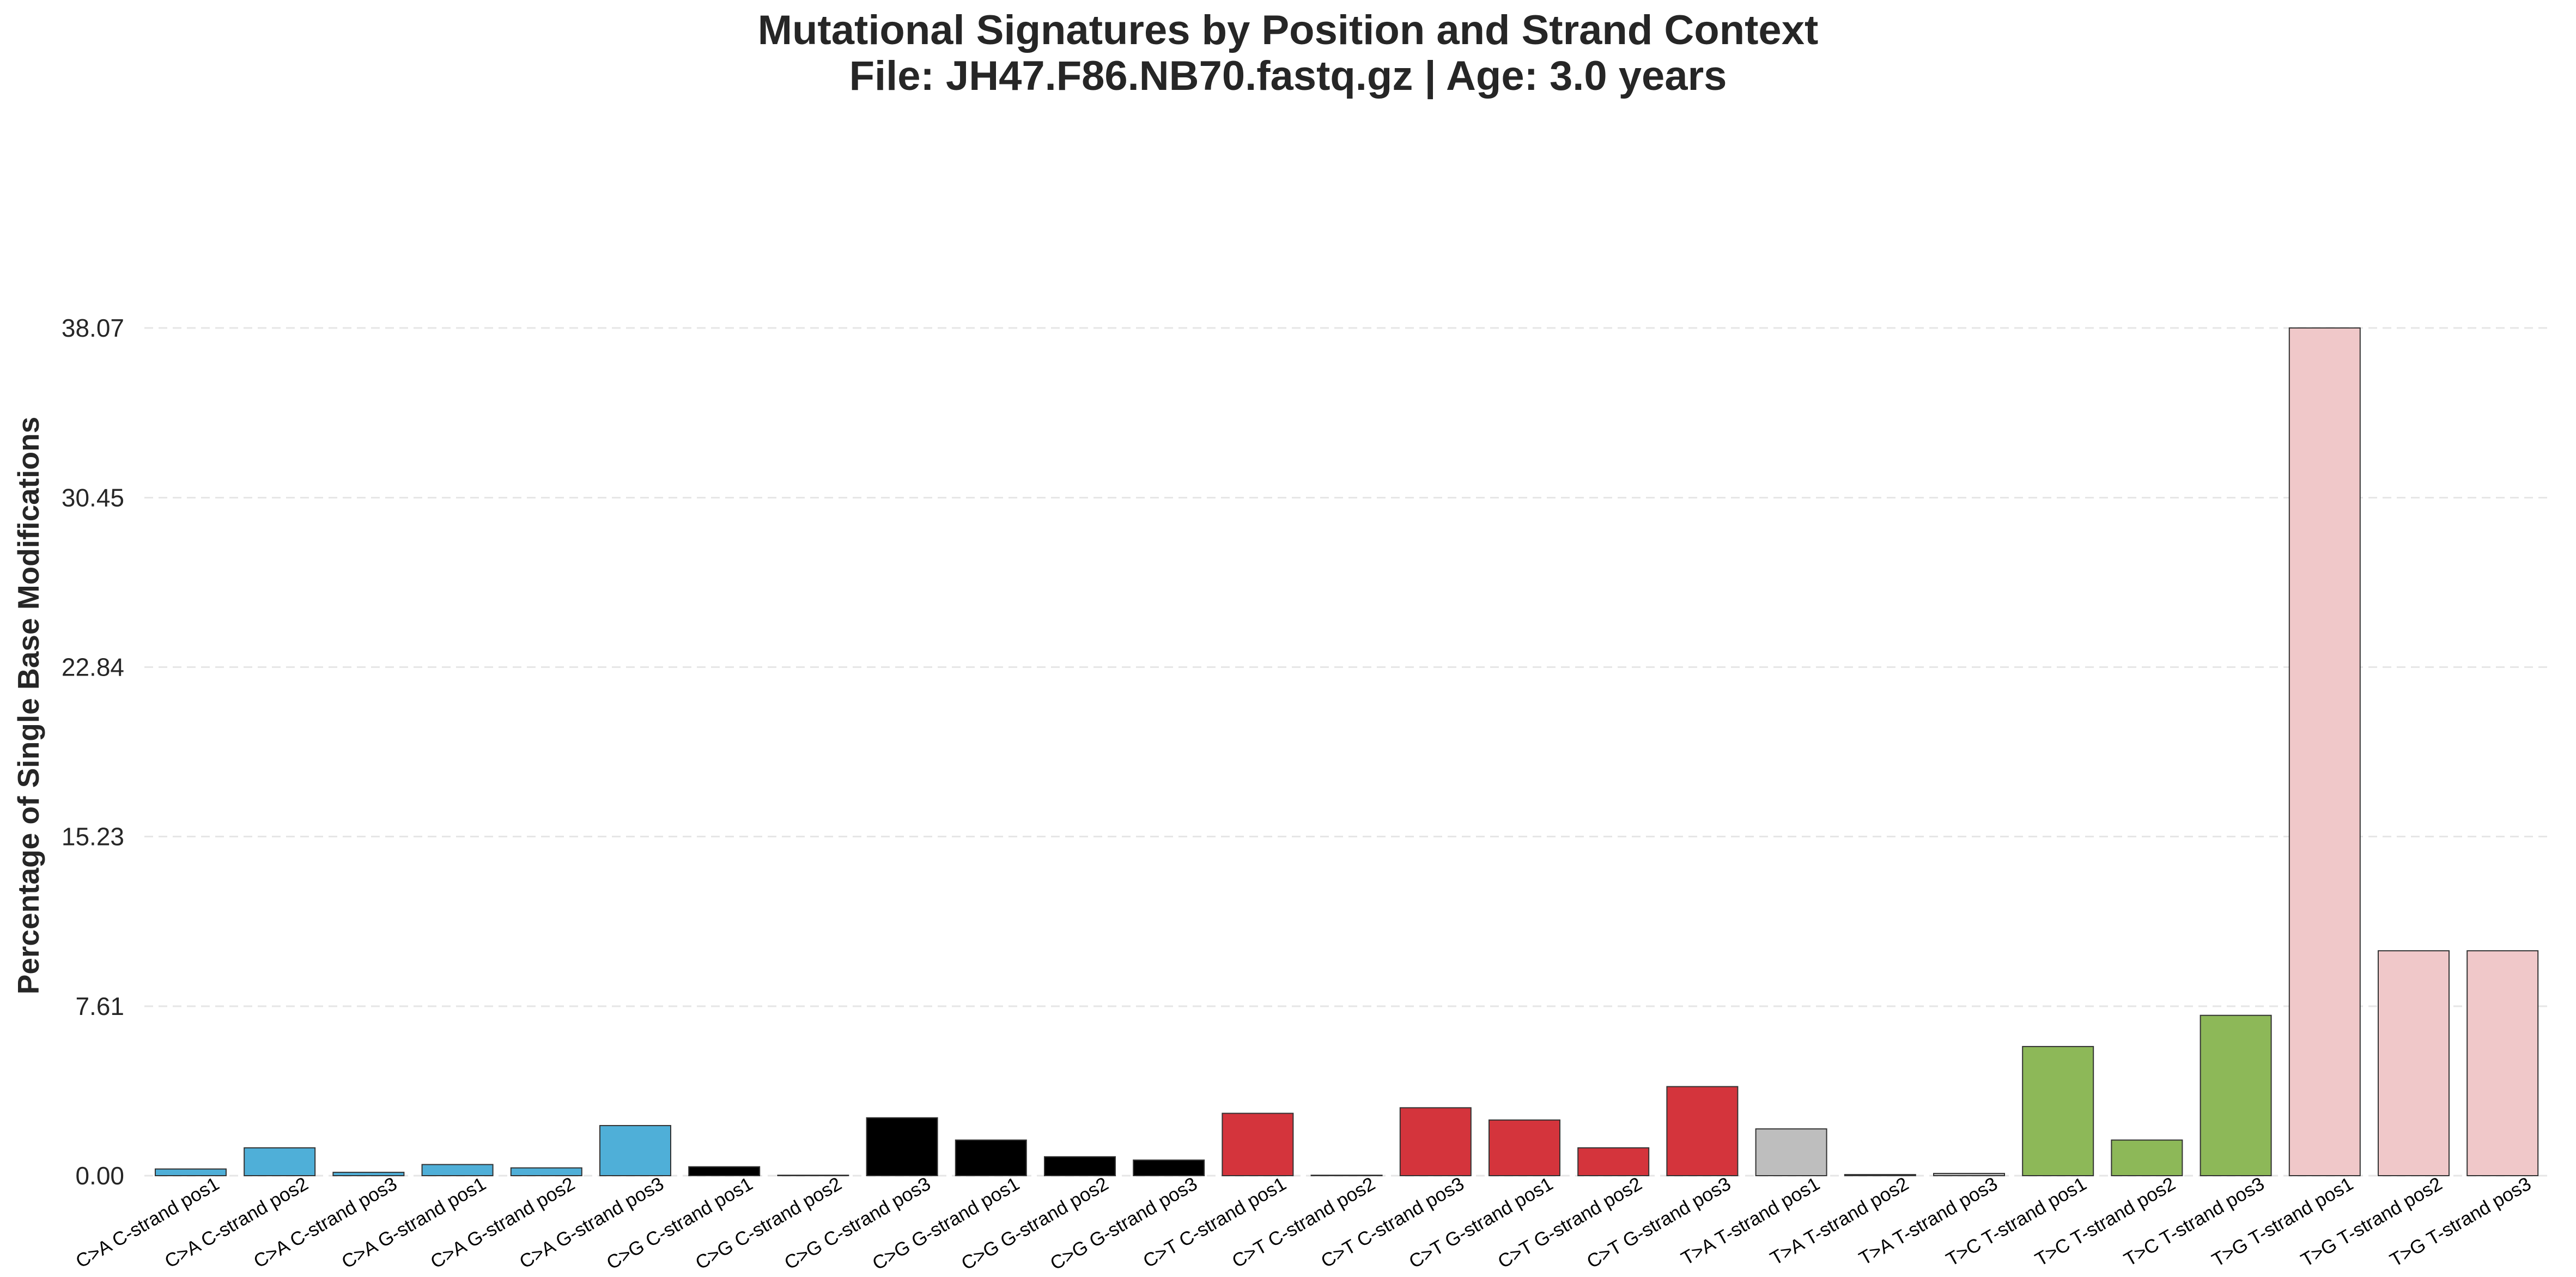 This screenshot has width=2576, height=1277. Describe the element at coordinates (93, 837) in the screenshot. I see `y-tick-label: 15.23` at that location.